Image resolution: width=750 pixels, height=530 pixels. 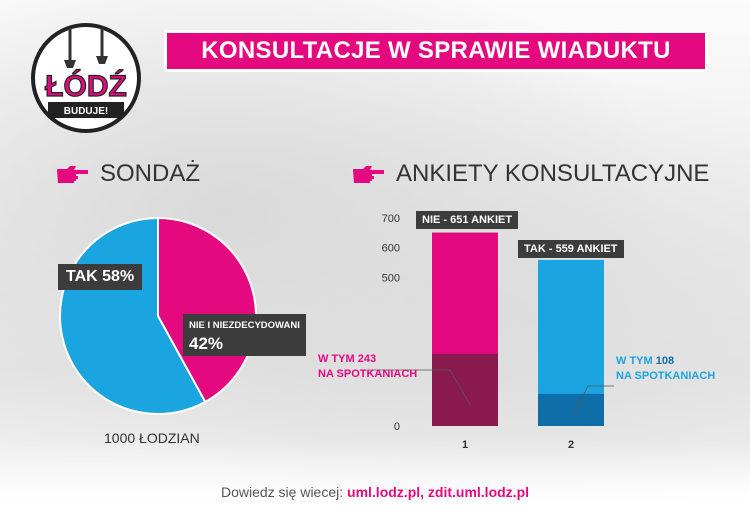 I want to click on bar2-note-line2: NA SPOTKANIACH, so click(x=666, y=376).